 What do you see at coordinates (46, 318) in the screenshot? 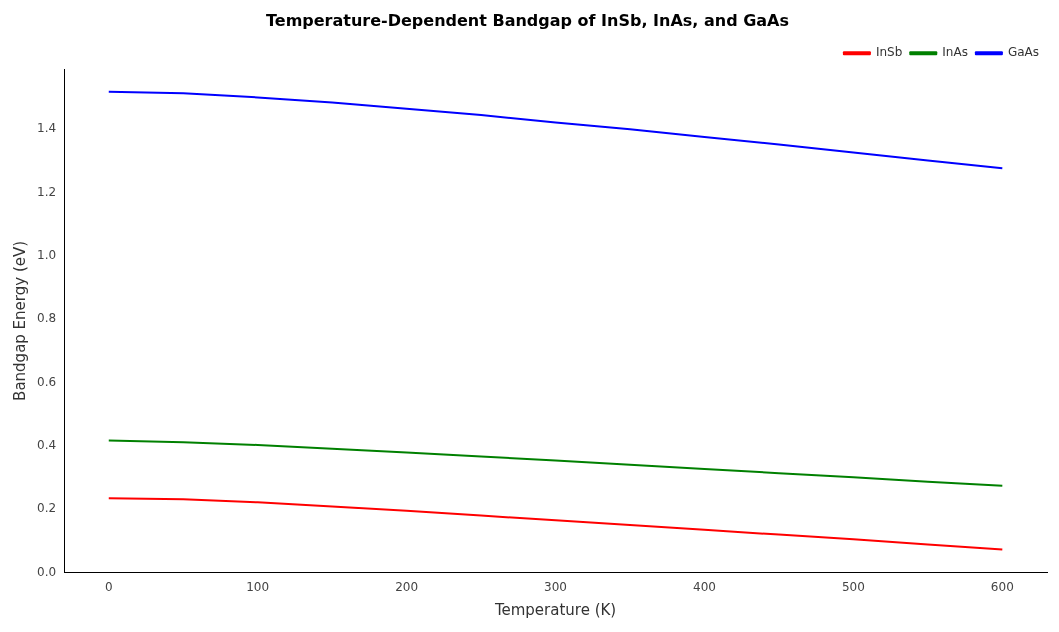
I see `y-tick-label: 0.8` at bounding box center [46, 318].